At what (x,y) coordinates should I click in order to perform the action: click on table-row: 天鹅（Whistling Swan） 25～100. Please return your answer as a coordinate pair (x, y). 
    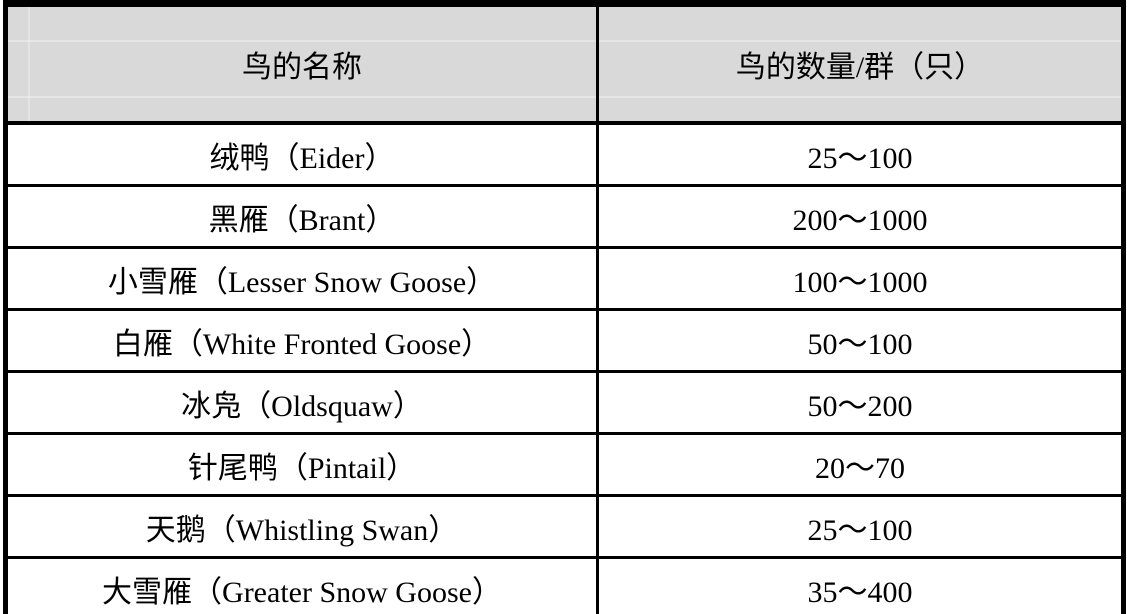
    Looking at the image, I should click on (564, 526).